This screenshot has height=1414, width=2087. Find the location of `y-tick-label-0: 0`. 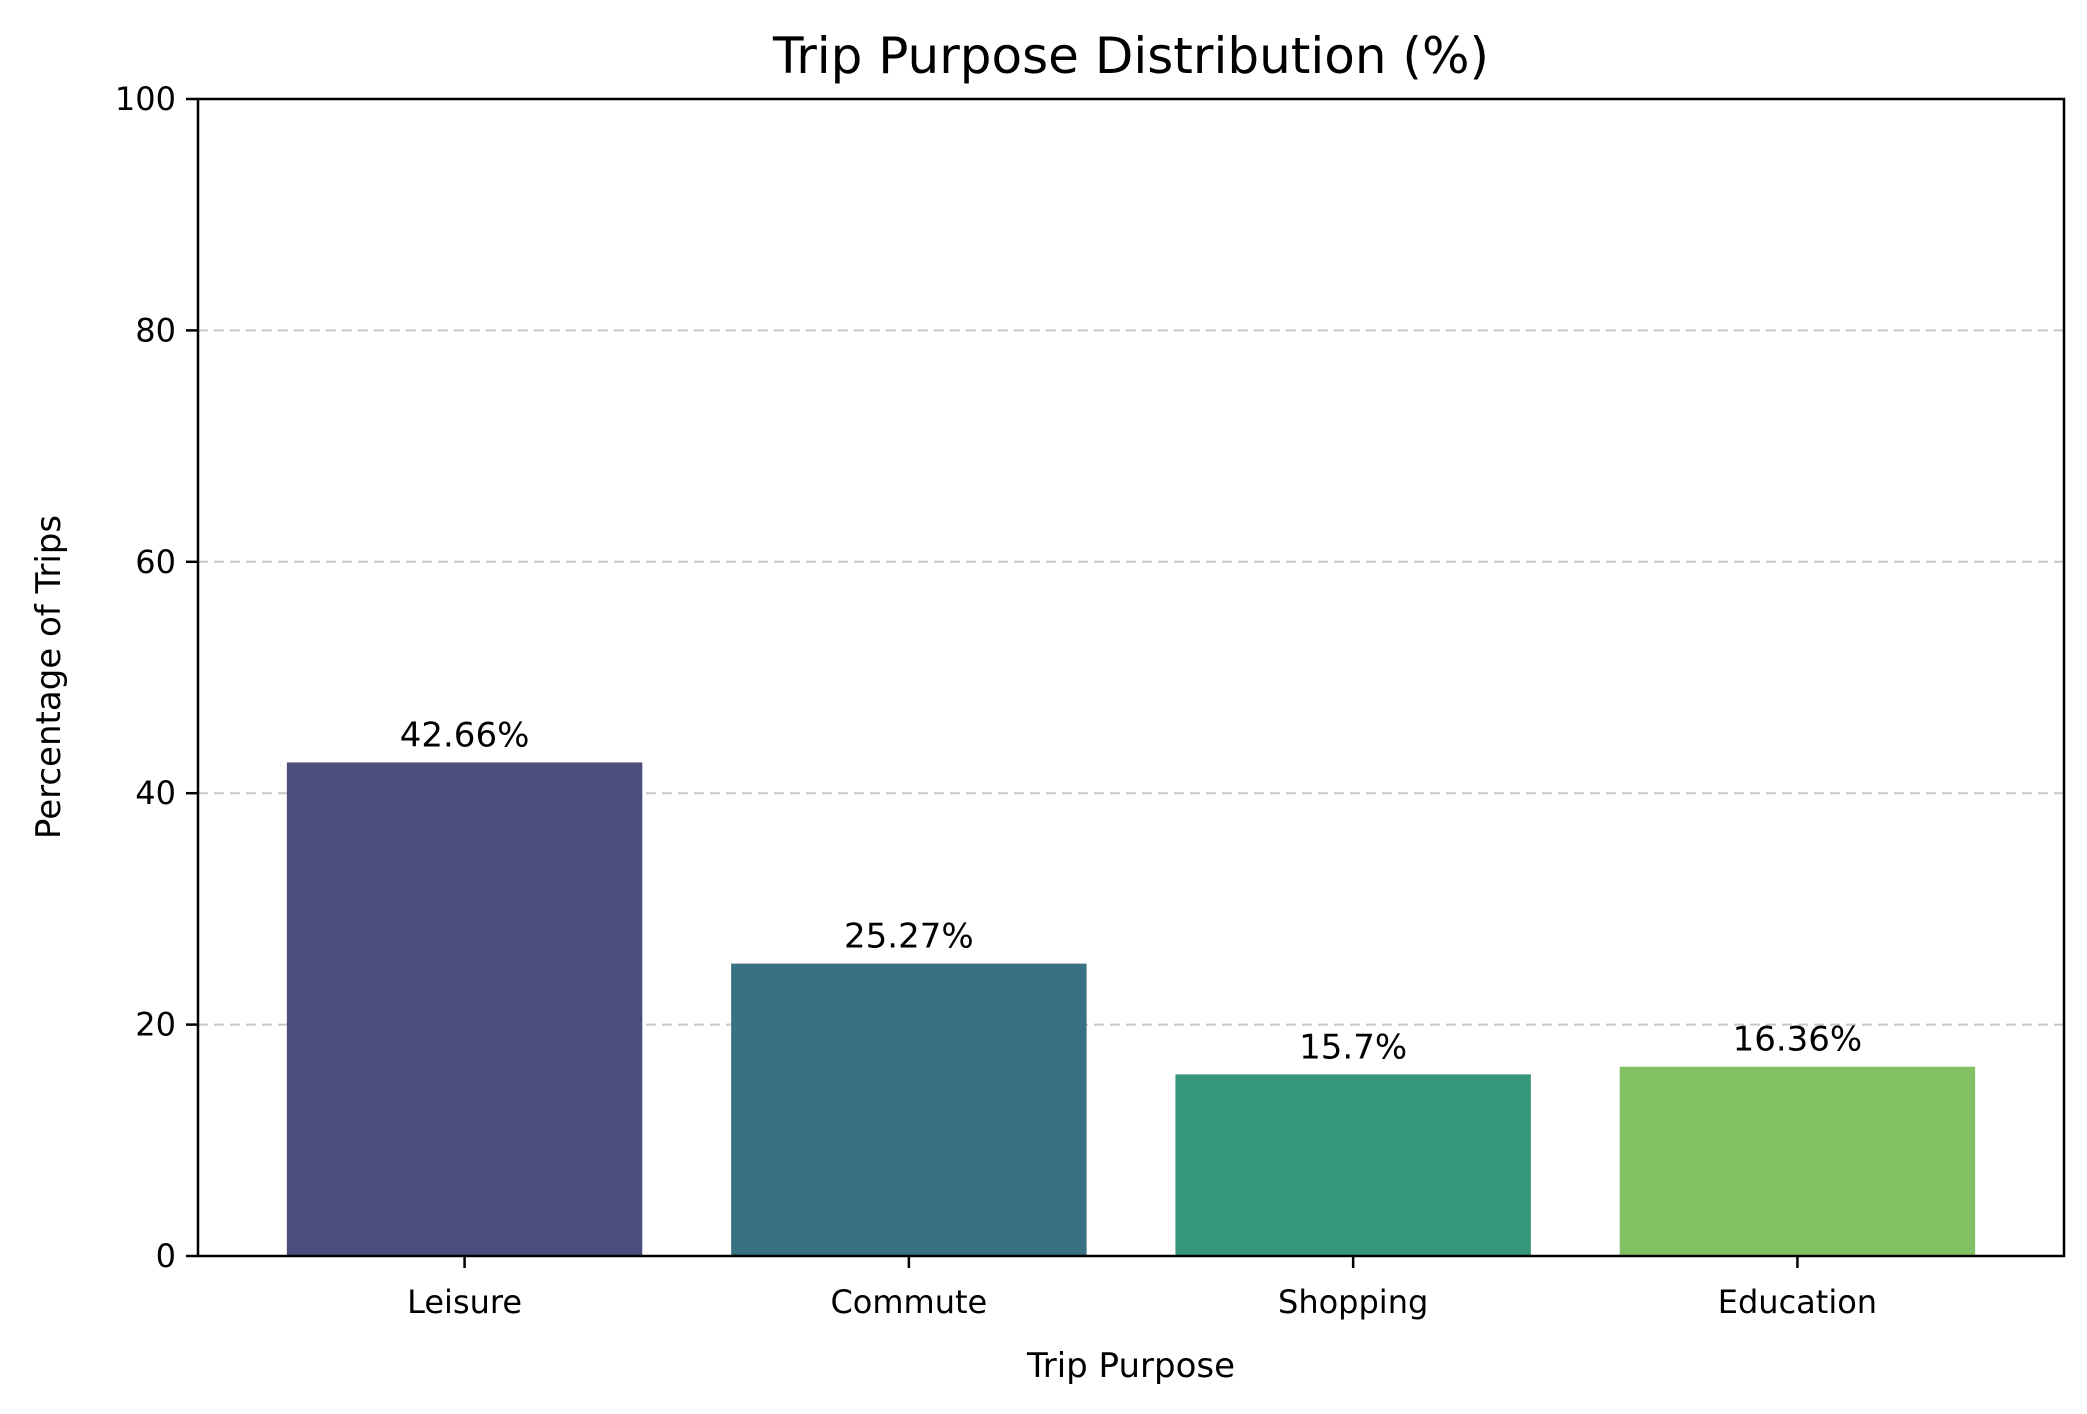

y-tick-label-0: 0 is located at coordinates (166, 1256).